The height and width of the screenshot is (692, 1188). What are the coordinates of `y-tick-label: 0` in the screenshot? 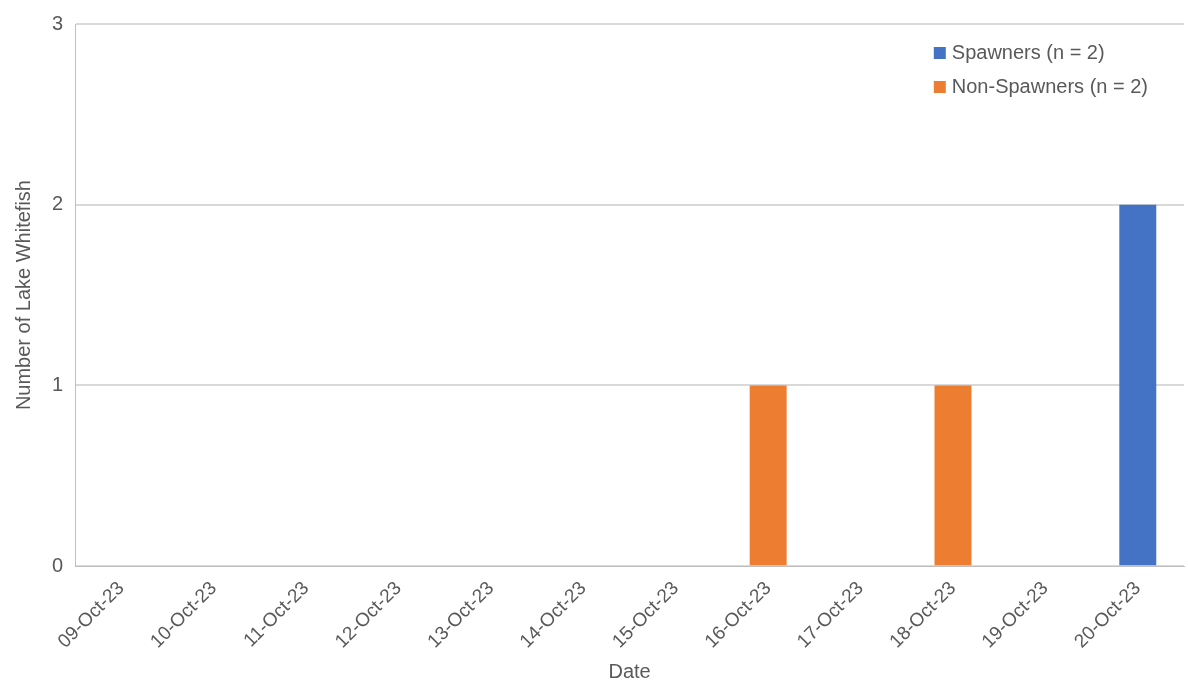 It's located at (58, 564).